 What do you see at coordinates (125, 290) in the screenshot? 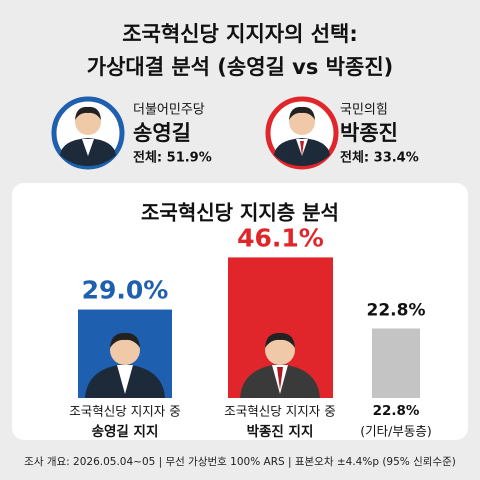
I see `value-label: 29.0%` at bounding box center [125, 290].